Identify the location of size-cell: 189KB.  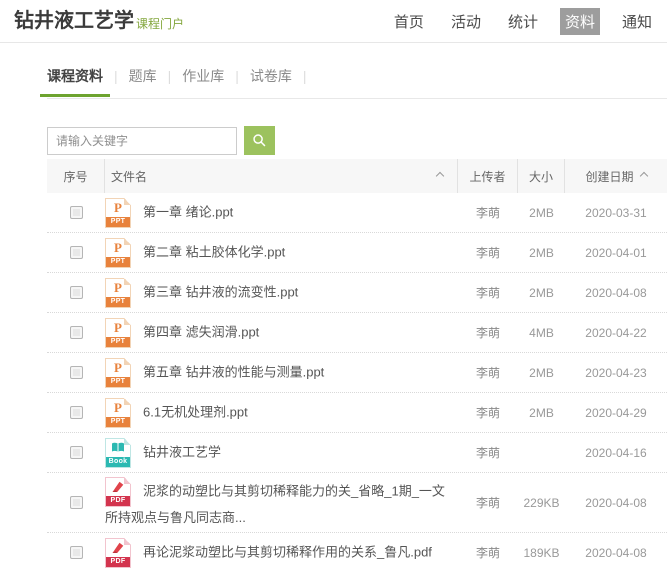
(541, 552).